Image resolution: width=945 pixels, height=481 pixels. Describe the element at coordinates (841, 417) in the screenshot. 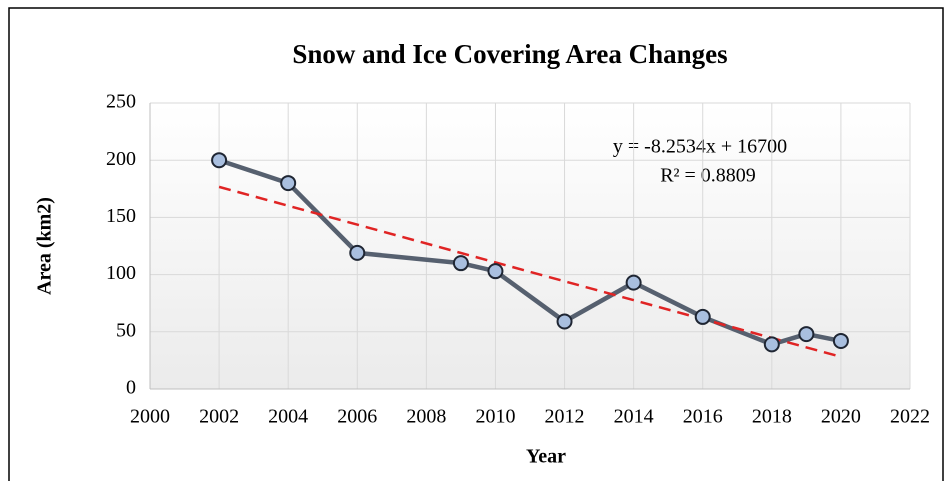

I see `x-tick-label: 2020` at that location.